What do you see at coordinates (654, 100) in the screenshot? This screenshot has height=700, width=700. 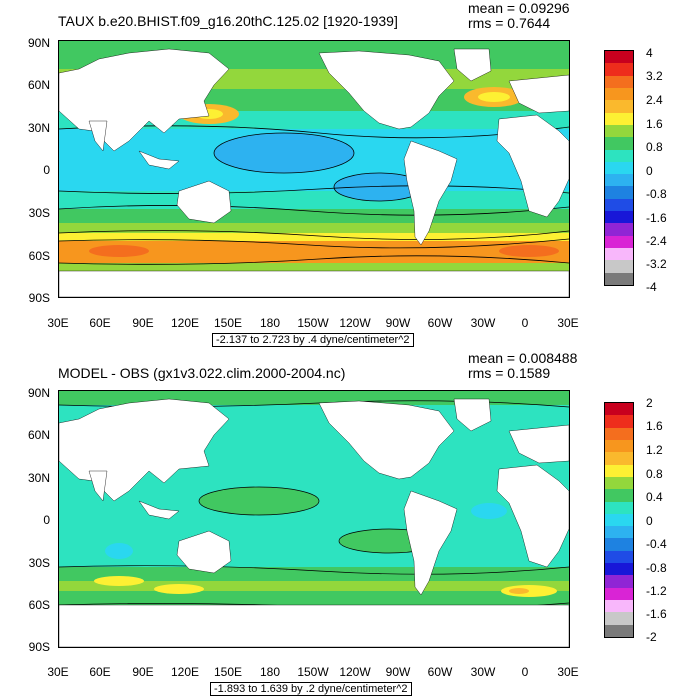 I see `colorbar-label: 2.4` at bounding box center [654, 100].